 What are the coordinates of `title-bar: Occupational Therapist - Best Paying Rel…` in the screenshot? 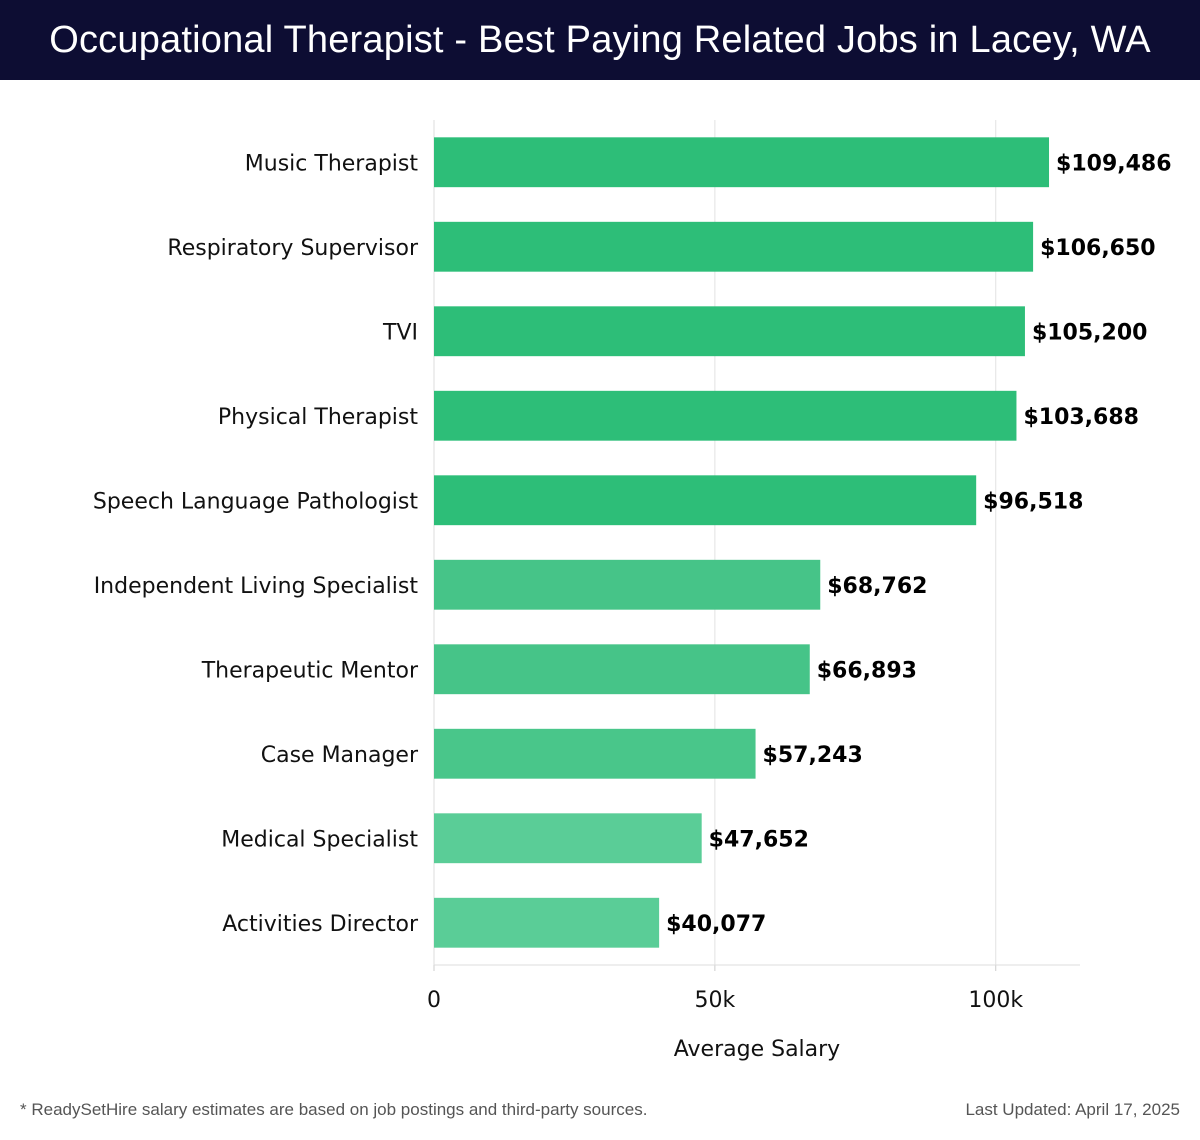 It's located at (600, 40).